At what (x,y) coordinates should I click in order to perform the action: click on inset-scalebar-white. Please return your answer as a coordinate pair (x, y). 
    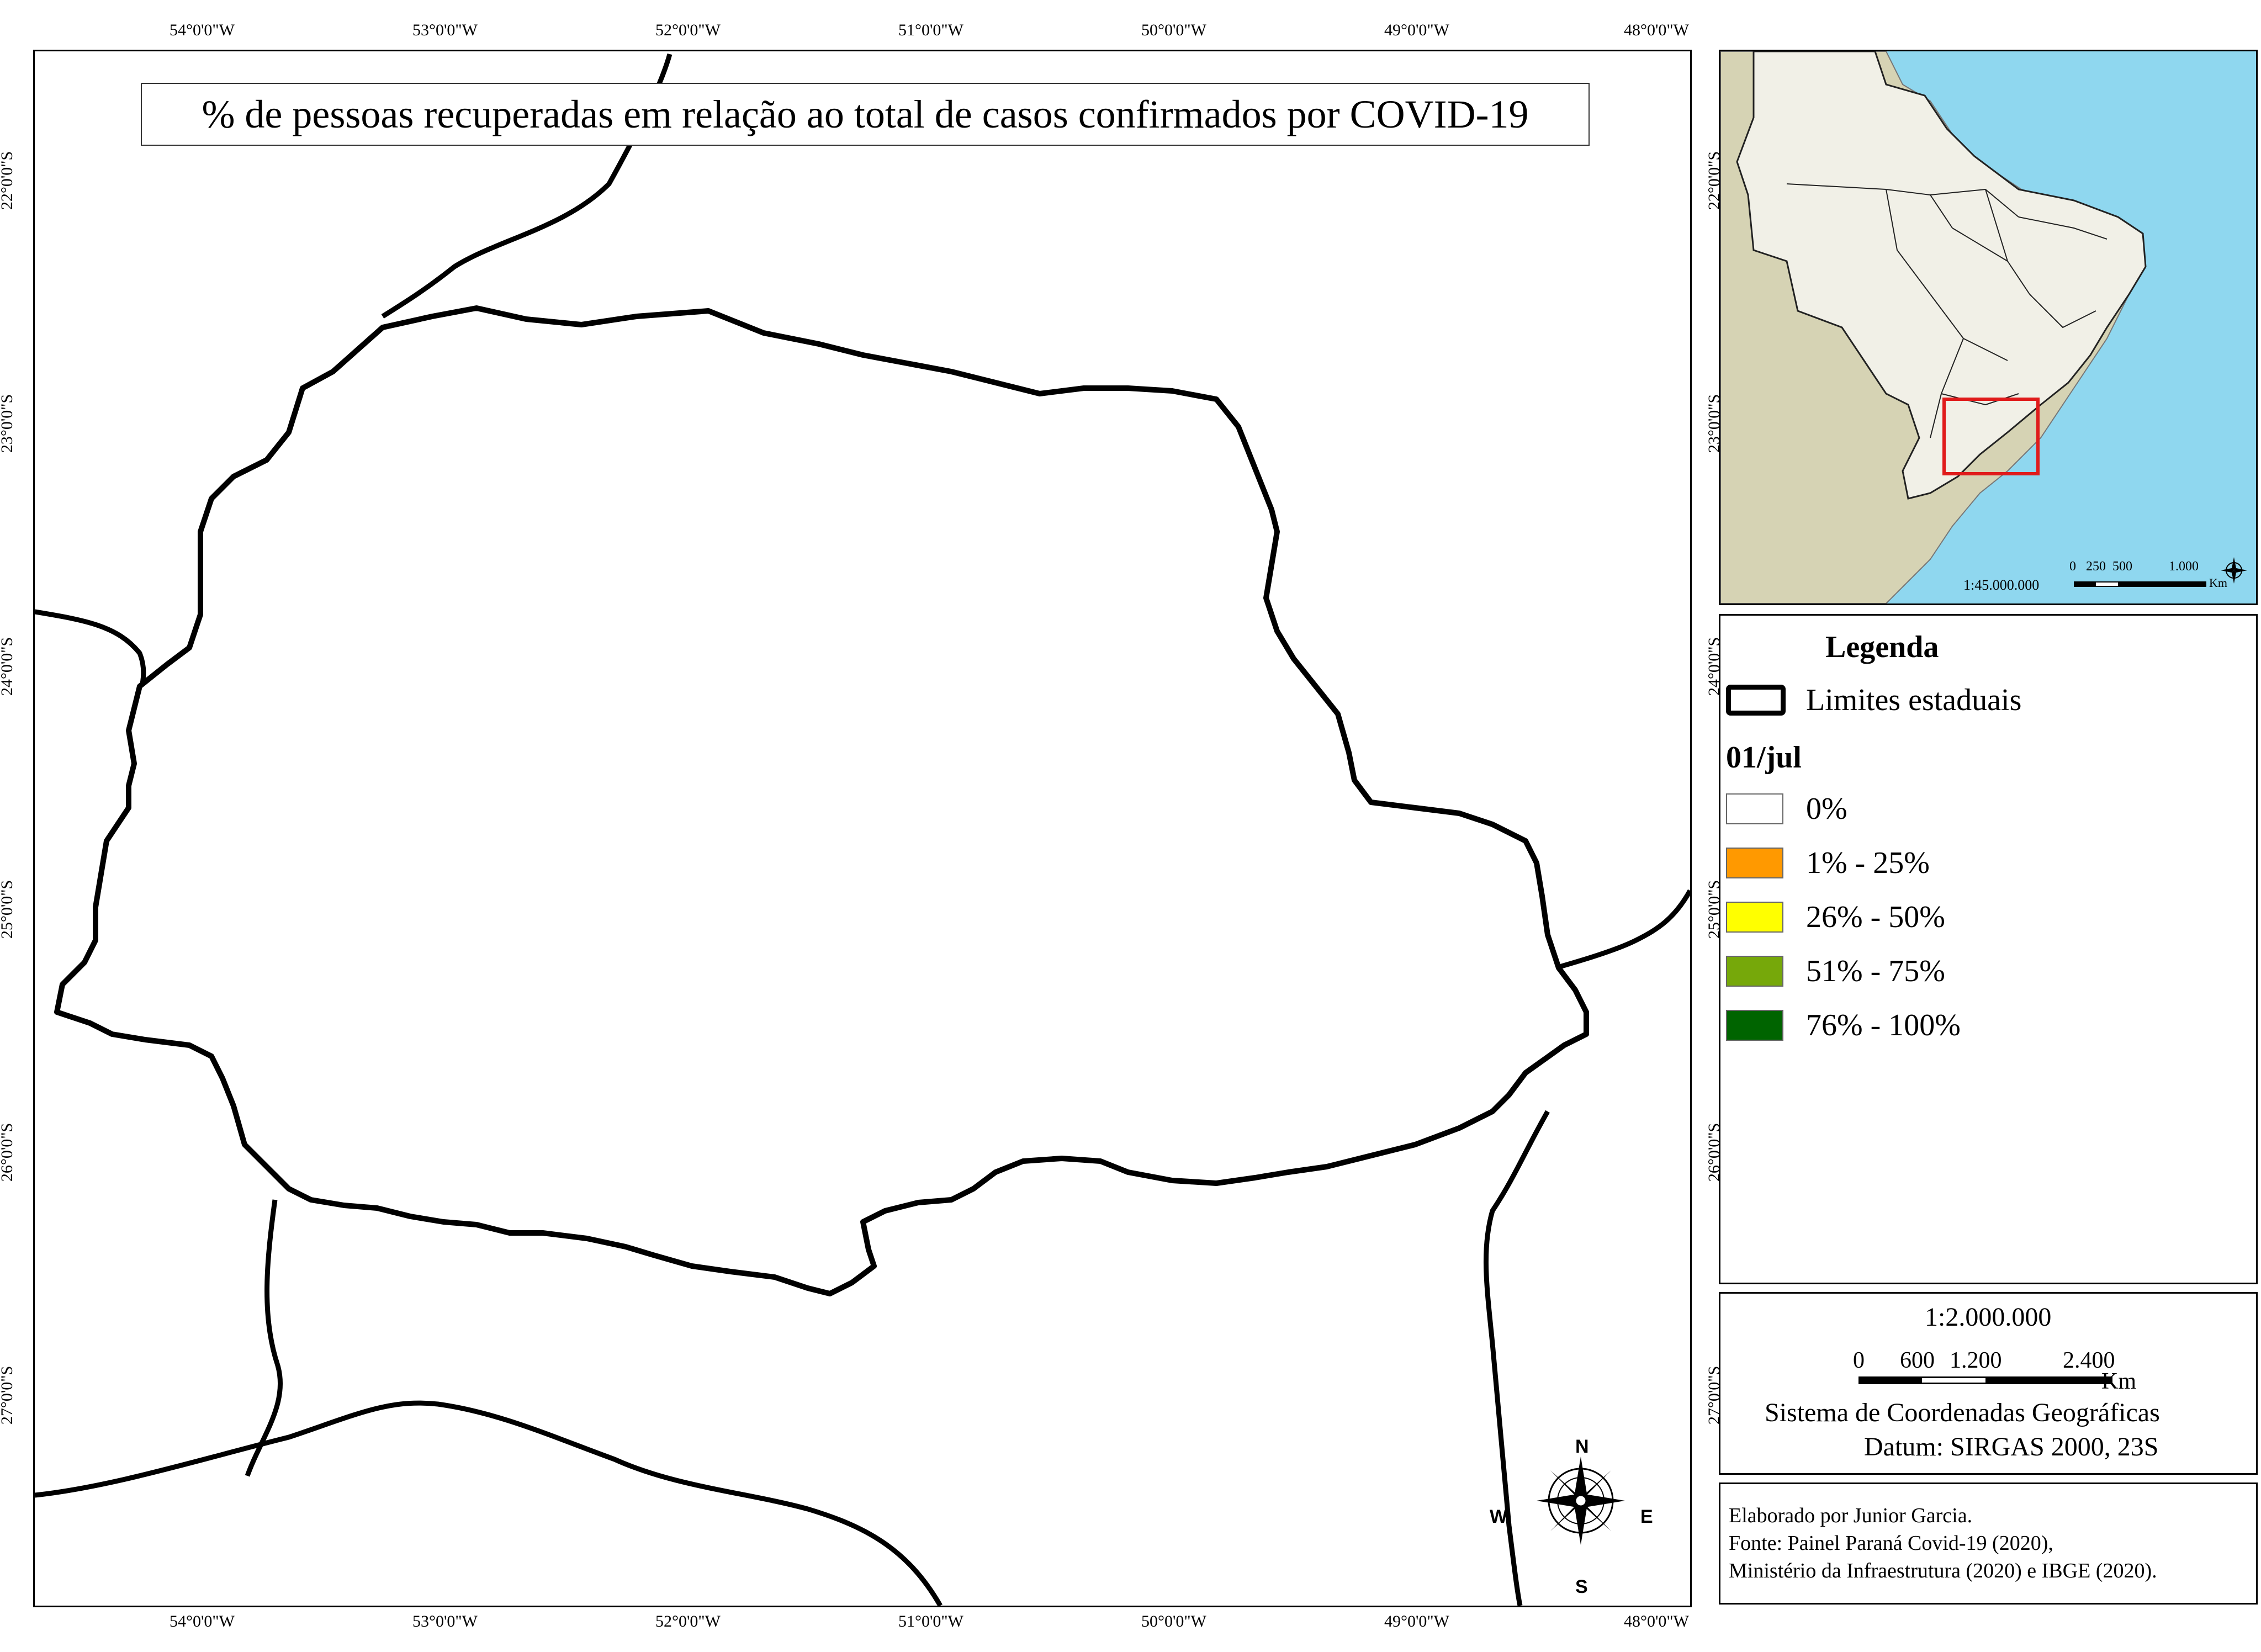
    Looking at the image, I should click on (2107, 584).